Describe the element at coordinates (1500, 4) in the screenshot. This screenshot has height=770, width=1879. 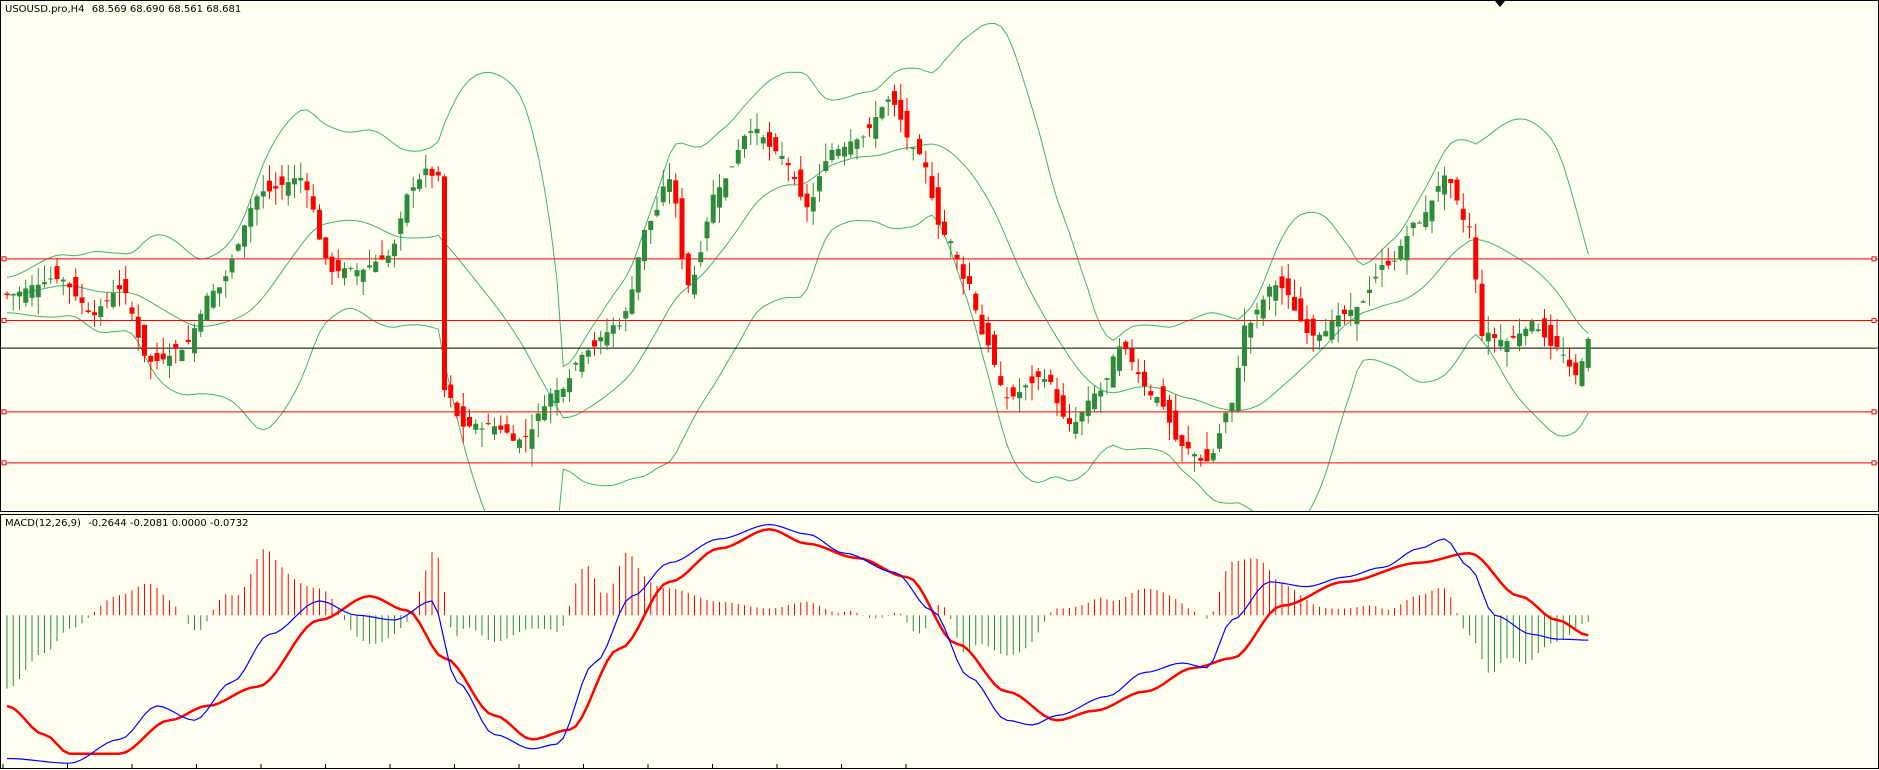
I see `chart-shift-marker-icon` at that location.